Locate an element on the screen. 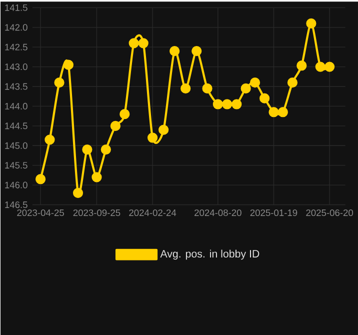 The image size is (358, 335). y-tick-label: 145.0 is located at coordinates (16, 145).